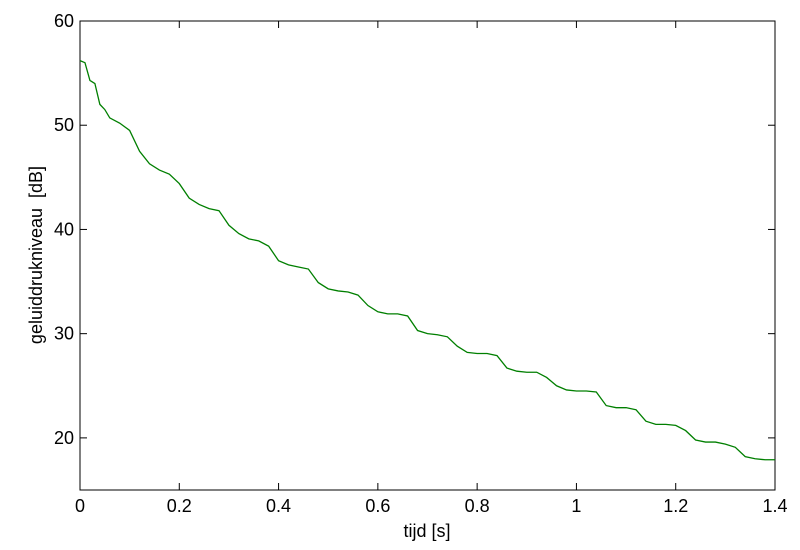  Describe the element at coordinates (64, 438) in the screenshot. I see `y-tick-label: 20` at that location.